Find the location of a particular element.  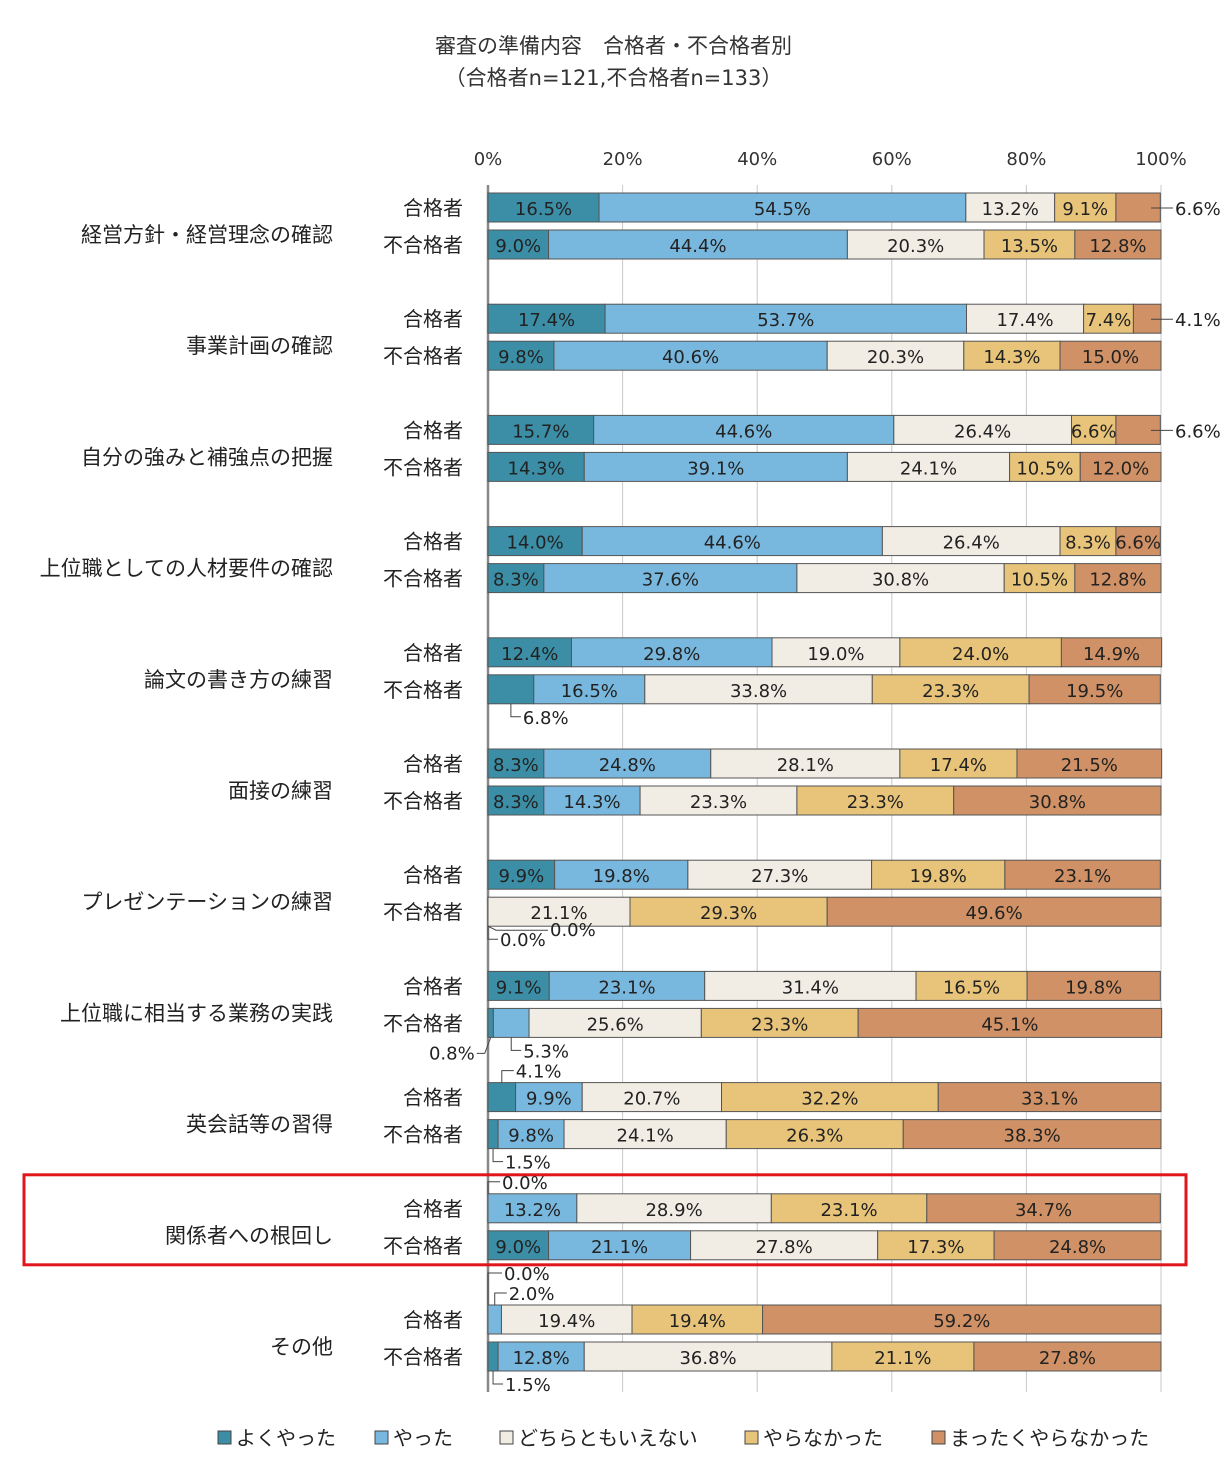

callout-label: 0.8% is located at coordinates (452, 1053).